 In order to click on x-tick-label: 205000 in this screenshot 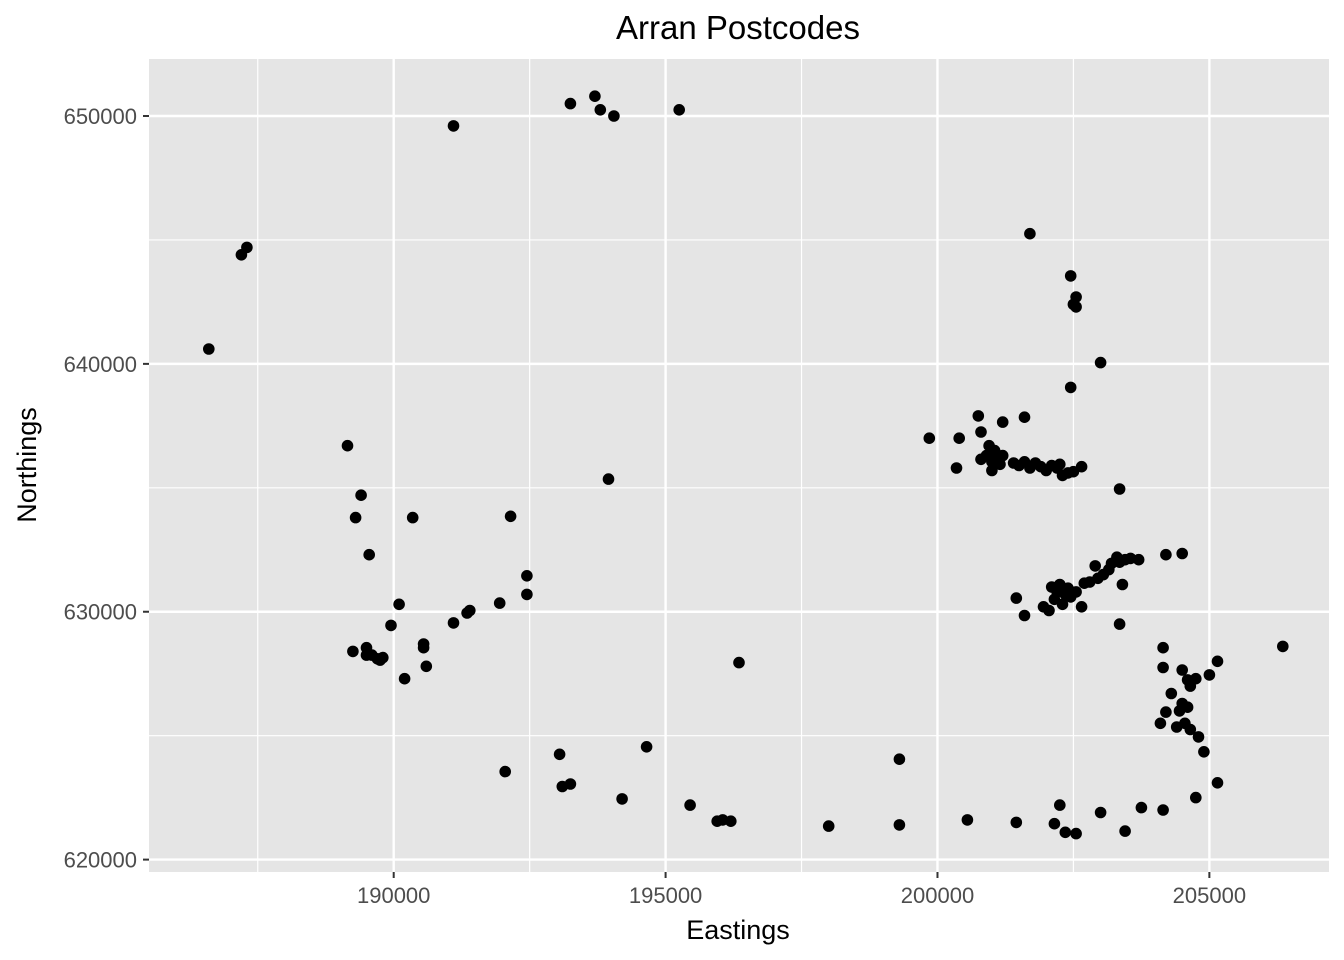, I will do `click(1209, 895)`.